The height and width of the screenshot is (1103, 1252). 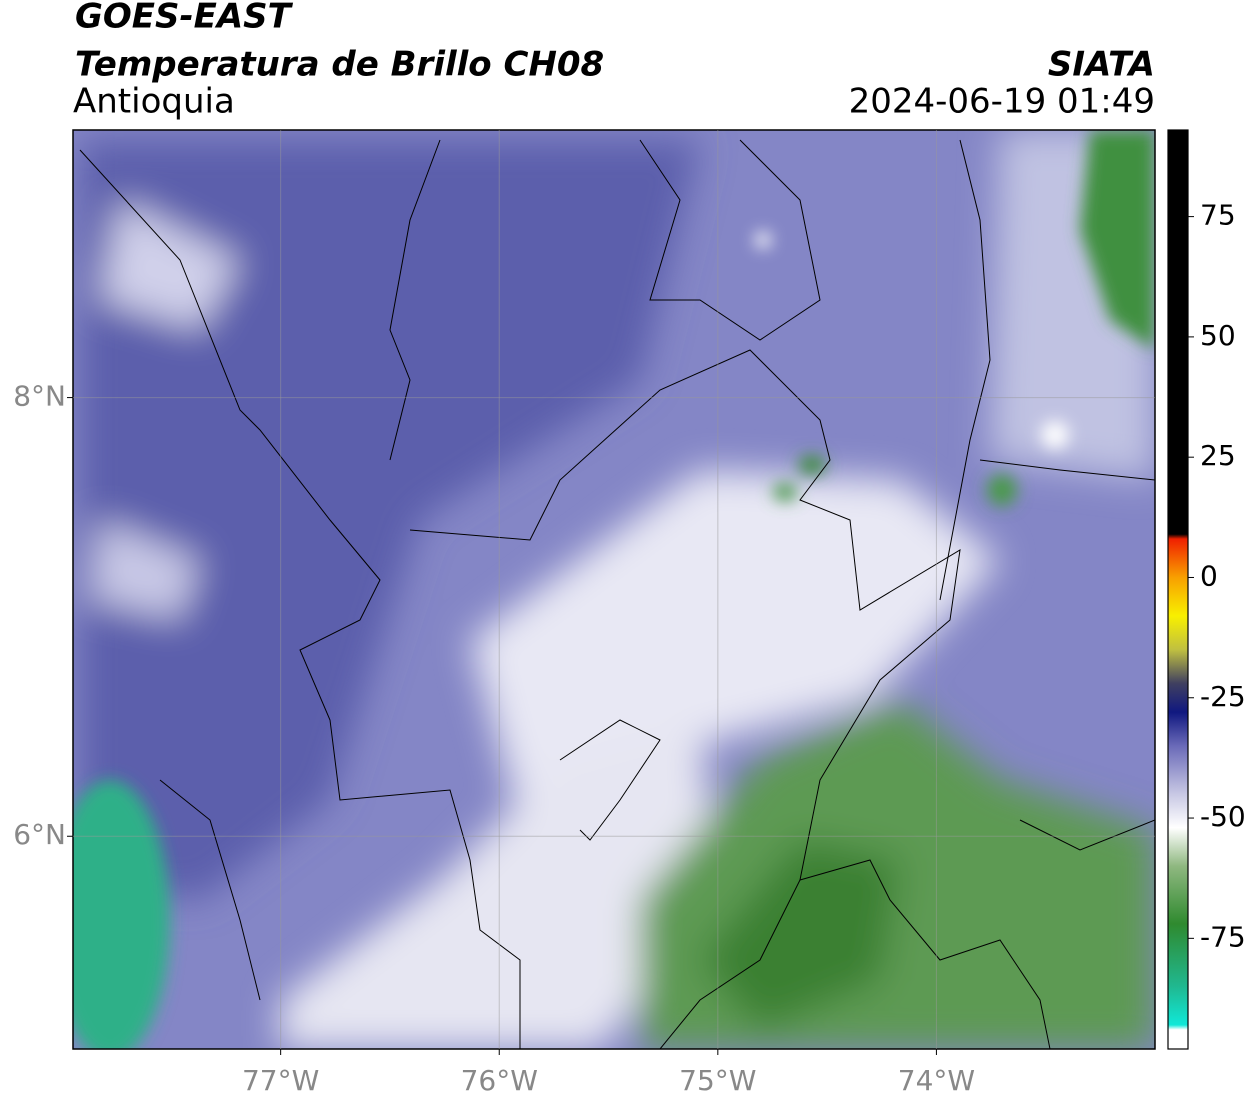 I want to click on colorbar-tick-label: -50, so click(x=1223, y=816).